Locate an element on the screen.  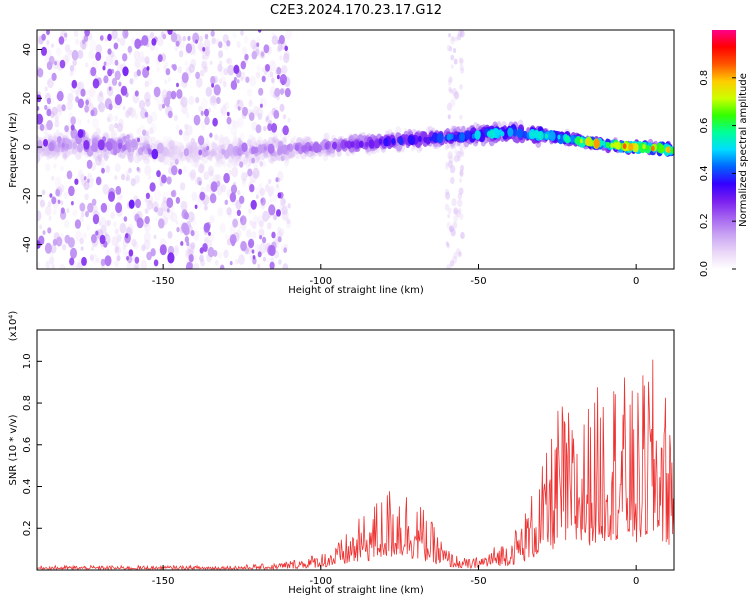
x-tick-label: -150 is located at coordinates (163, 581).